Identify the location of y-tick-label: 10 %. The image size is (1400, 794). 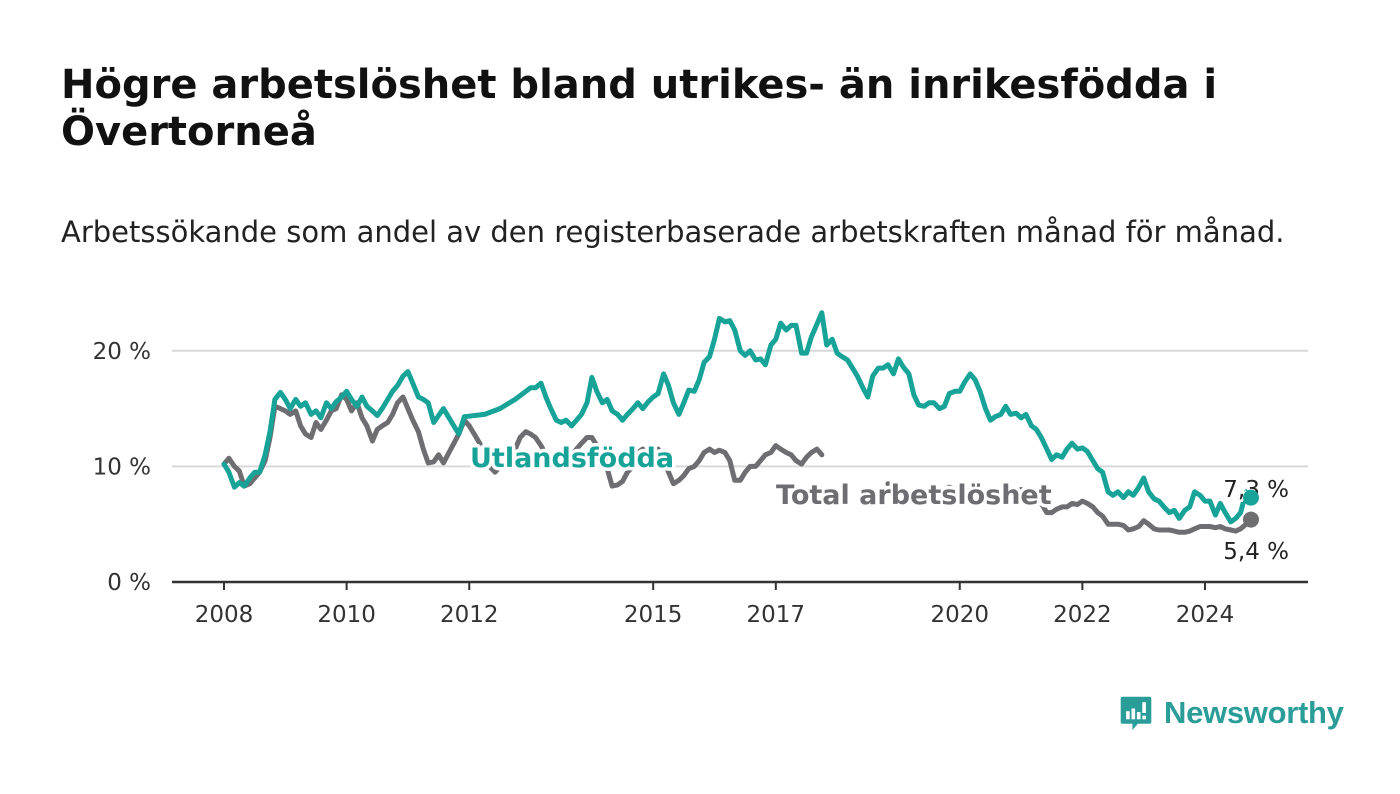
(122, 467).